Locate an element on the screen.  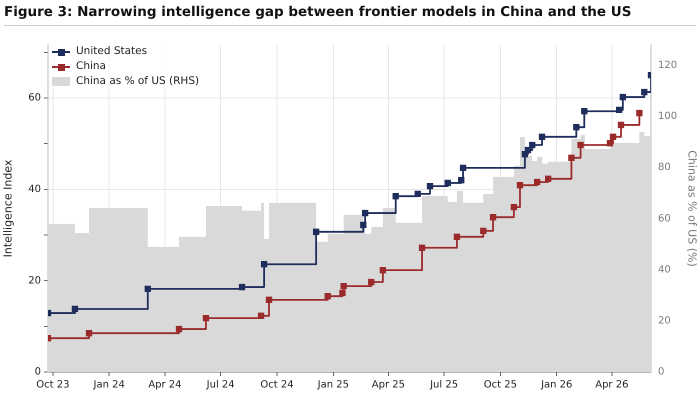
y2-tick-label: 40 is located at coordinates (664, 270).